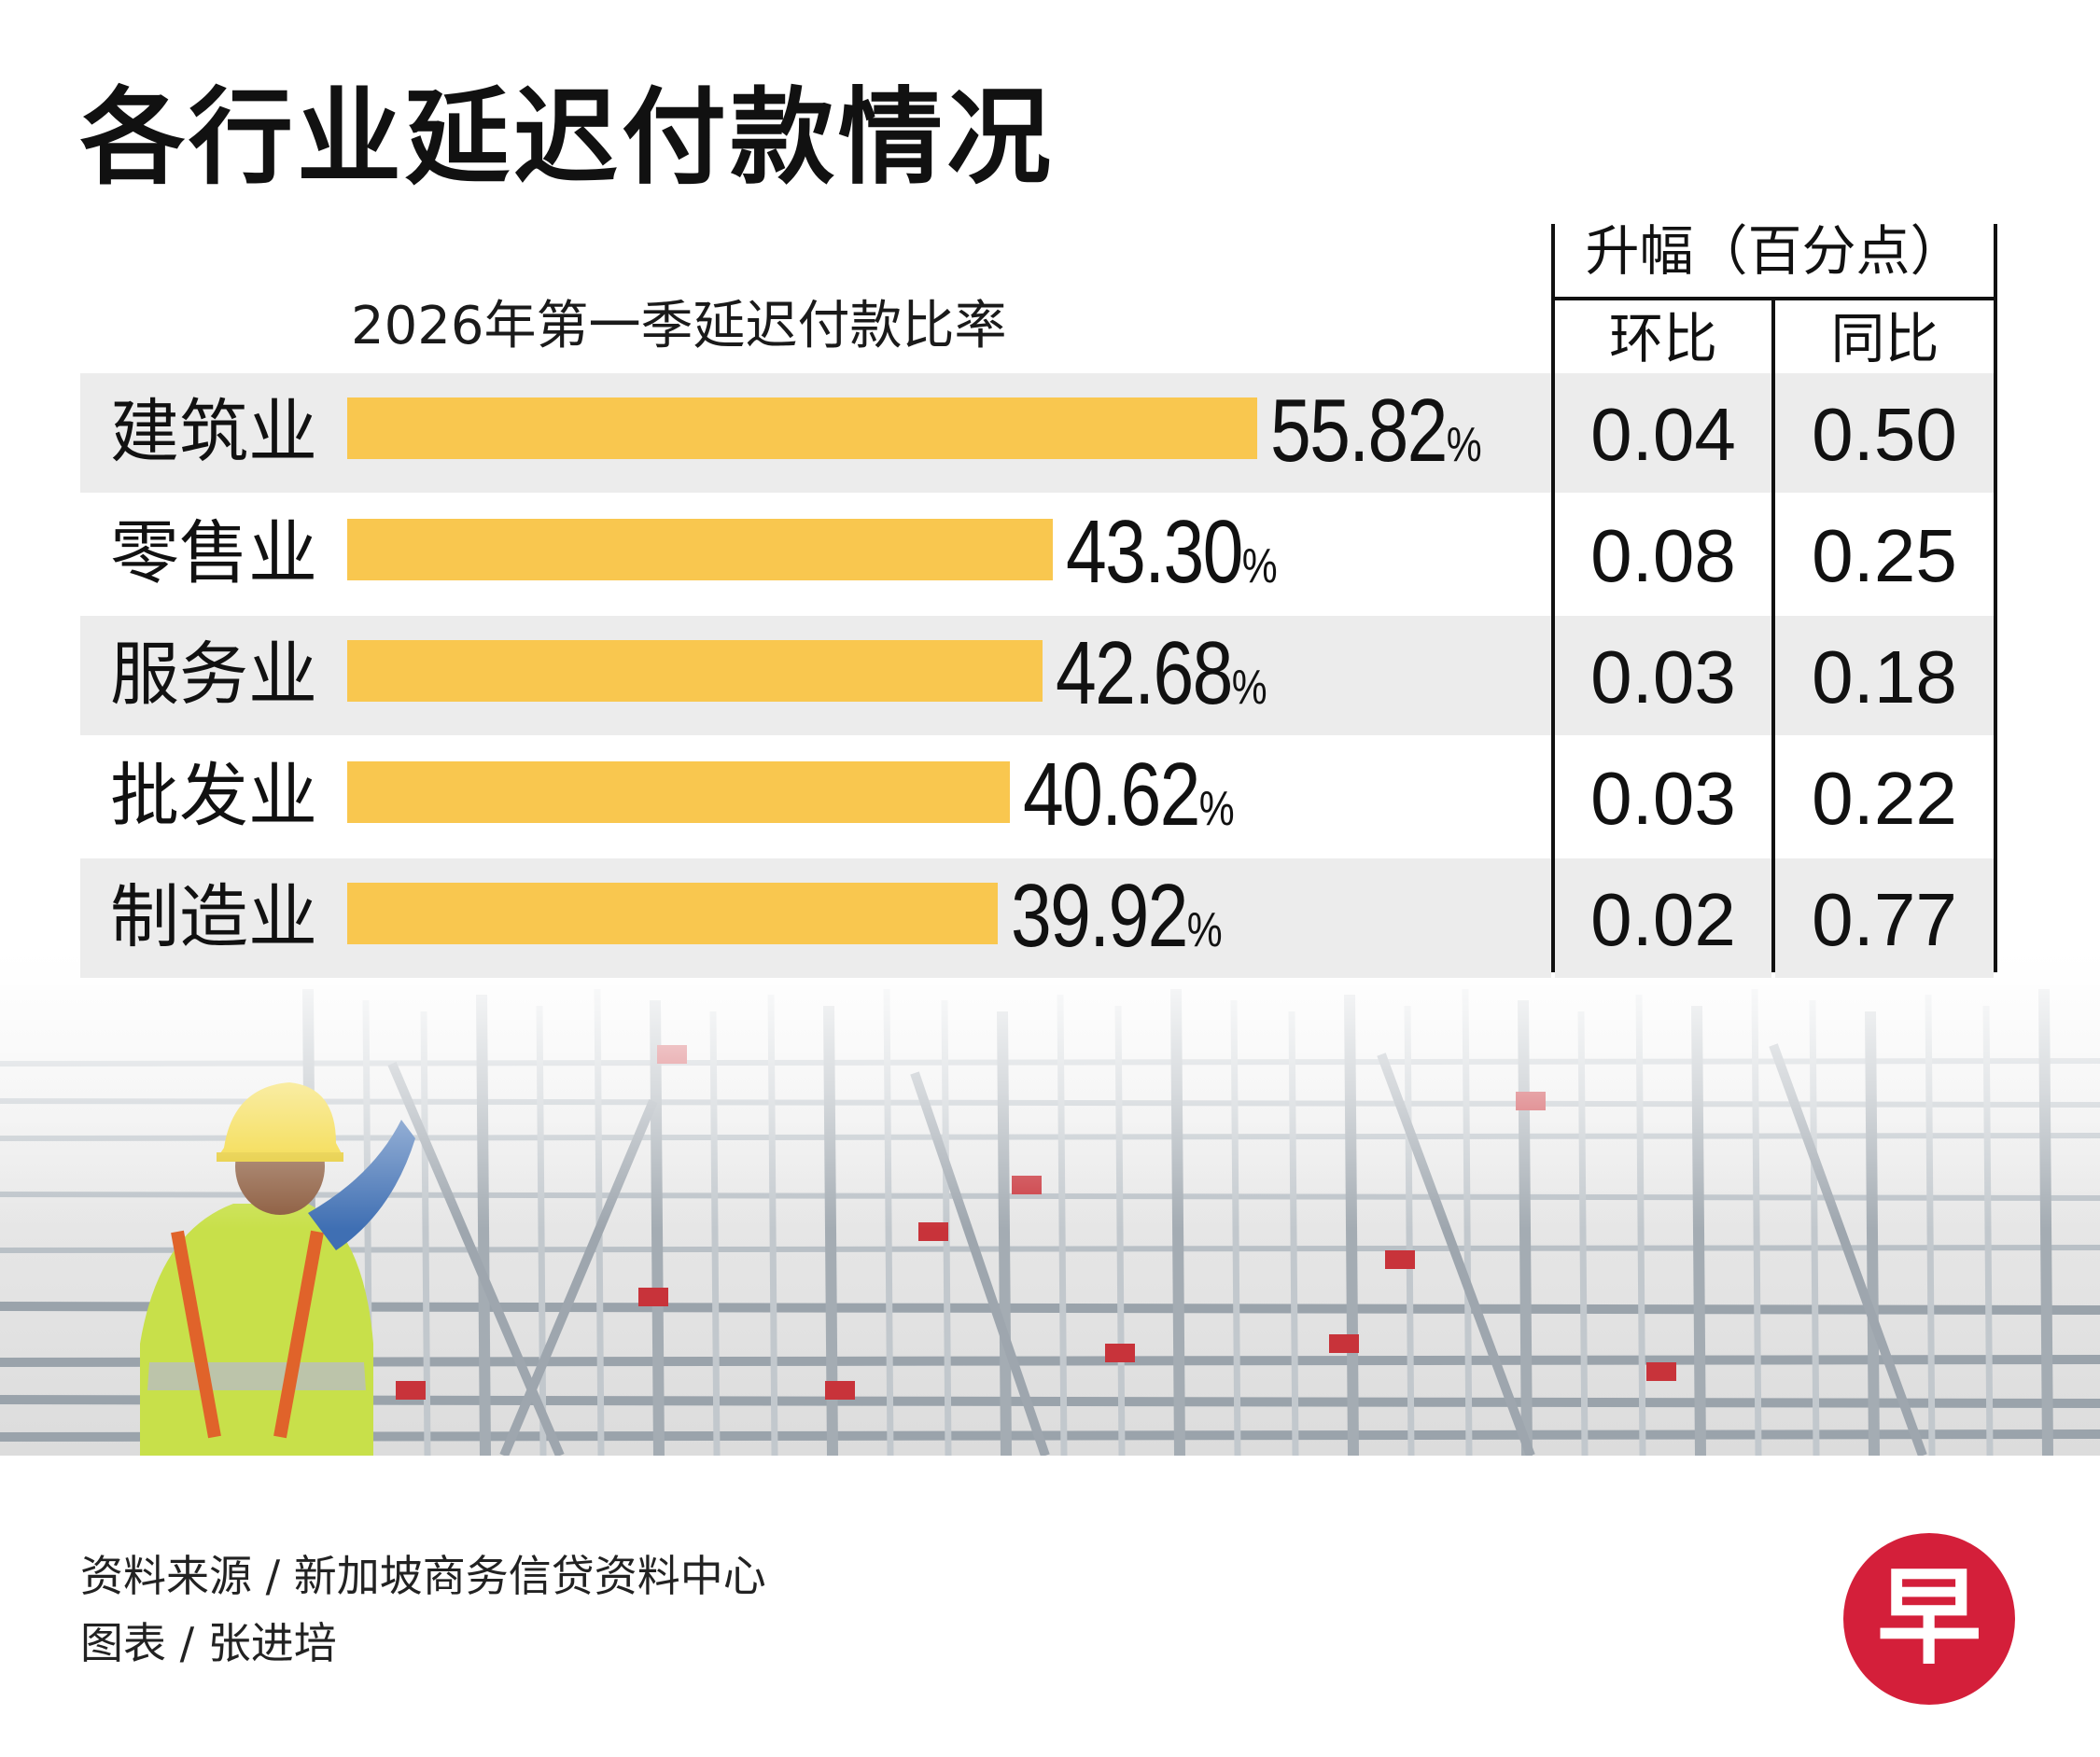 The image size is (2100, 1757). Describe the element at coordinates (213, 432) in the screenshot. I see `category-label: 建筑业` at that location.